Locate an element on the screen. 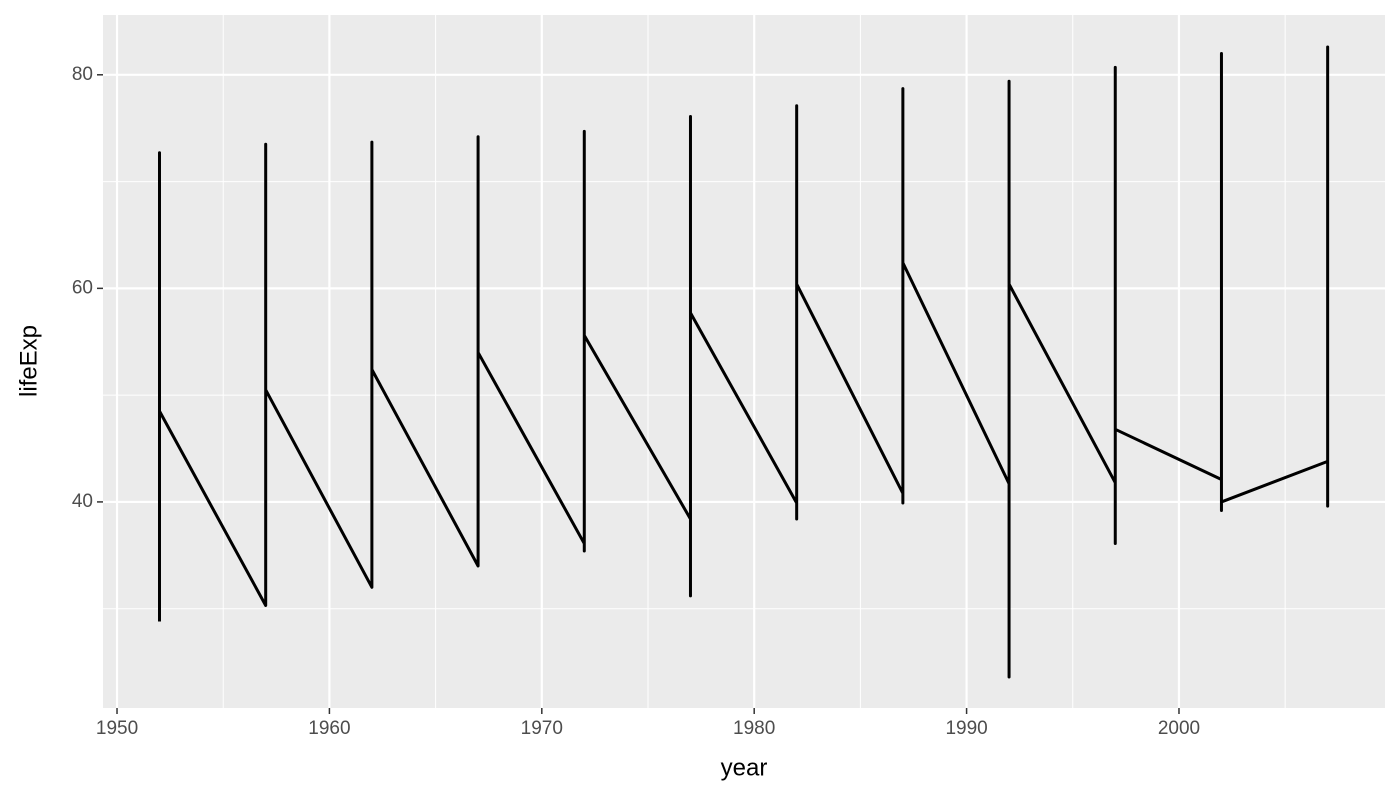  x-tick-label: 1970 is located at coordinates (542, 728).